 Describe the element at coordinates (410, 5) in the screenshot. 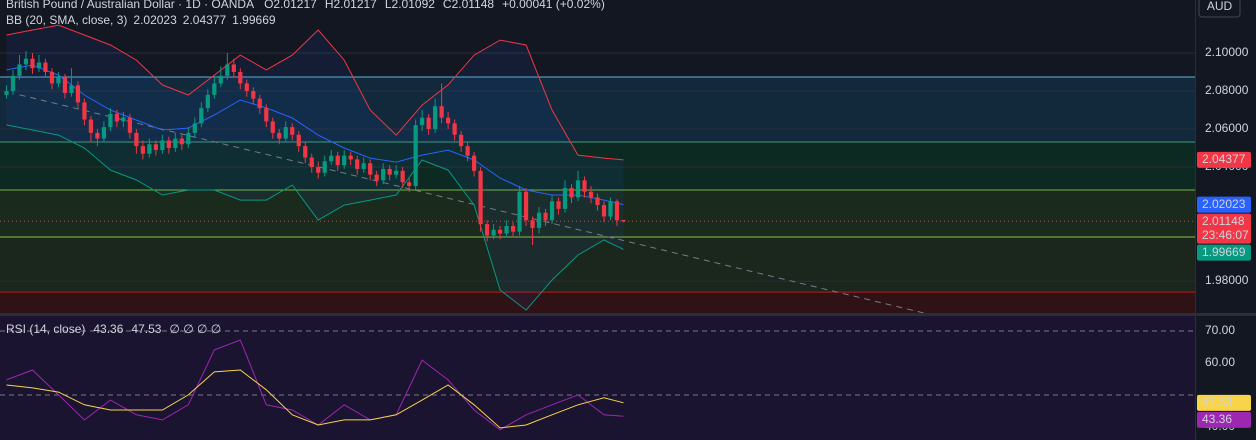

I see `legend-text: L2.01092` at that location.